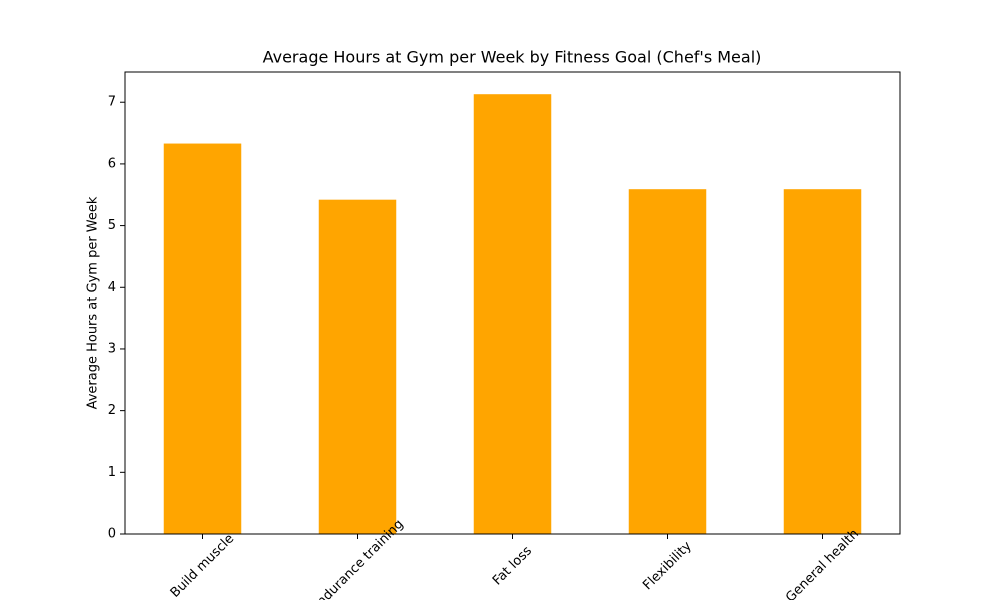  What do you see at coordinates (112, 225) in the screenshot?
I see `y-tick-label: 5` at bounding box center [112, 225].